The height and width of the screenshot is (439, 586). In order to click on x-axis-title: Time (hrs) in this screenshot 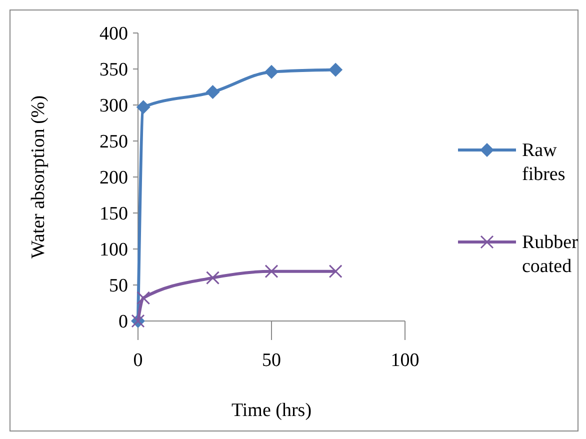, I will do `click(271, 410)`.